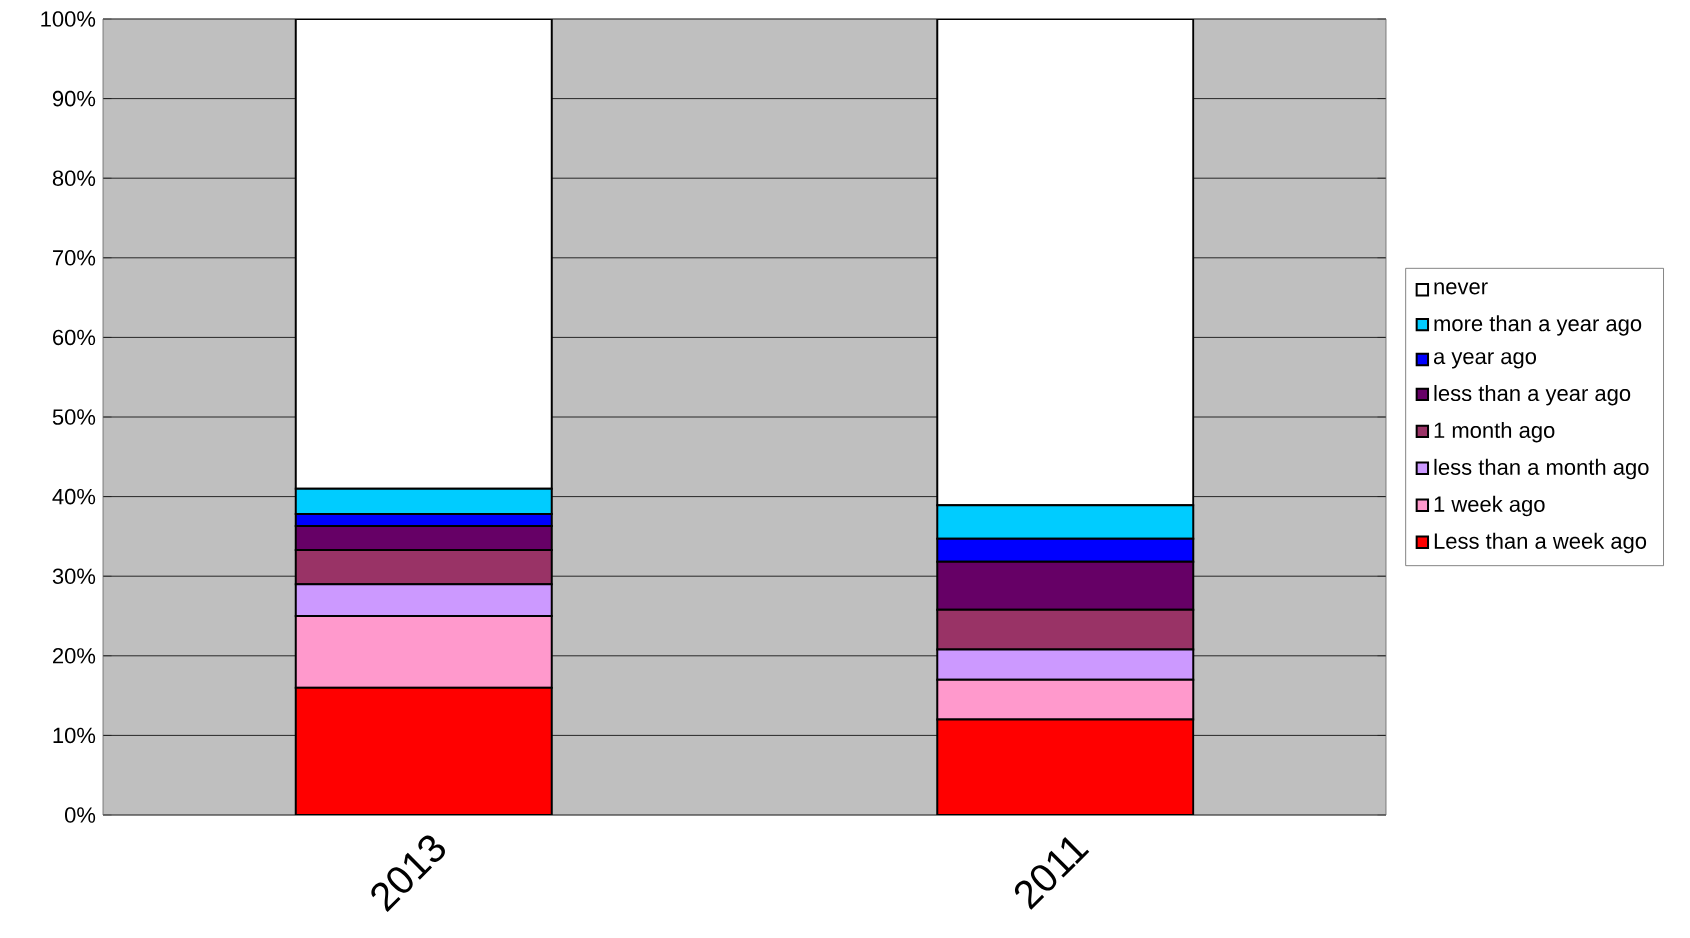 The width and height of the screenshot is (1690, 938). What do you see at coordinates (74, 656) in the screenshot?
I see `y-tick-label: 20%` at bounding box center [74, 656].